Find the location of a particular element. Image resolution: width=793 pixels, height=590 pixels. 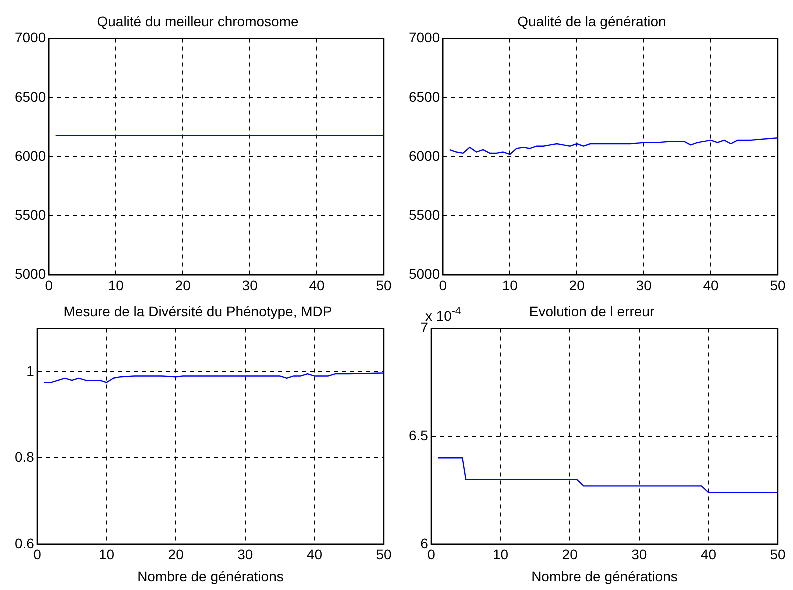

chart-title: Evolution de l erreur is located at coordinates (592, 311).